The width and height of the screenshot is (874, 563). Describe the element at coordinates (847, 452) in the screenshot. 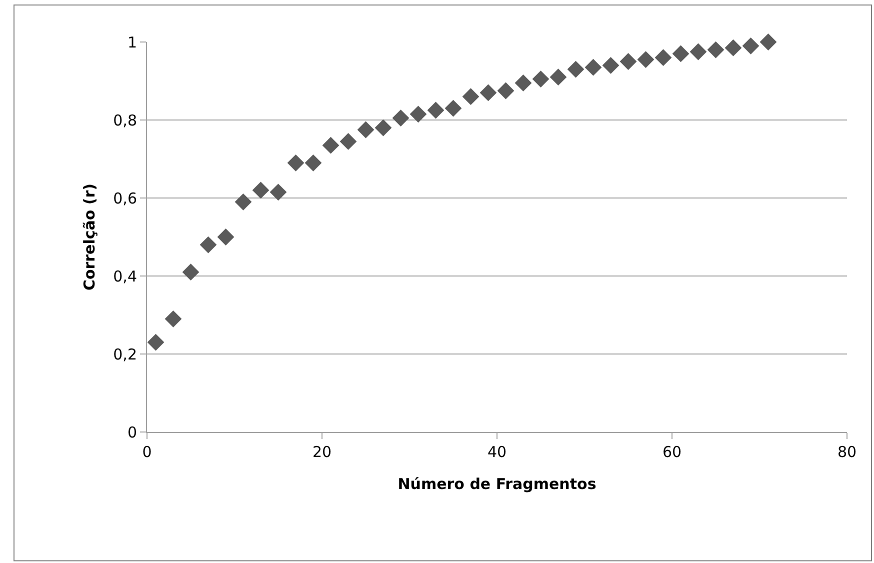

I see `x-tick-label: 80` at that location.